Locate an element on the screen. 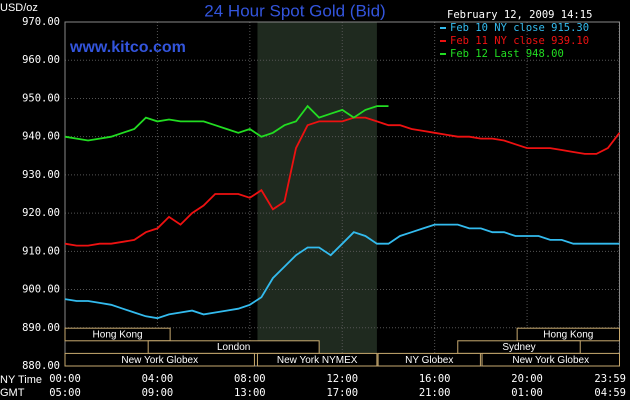 This screenshot has width=630, height=400. x-tick-label: 16:00 is located at coordinates (435, 379).